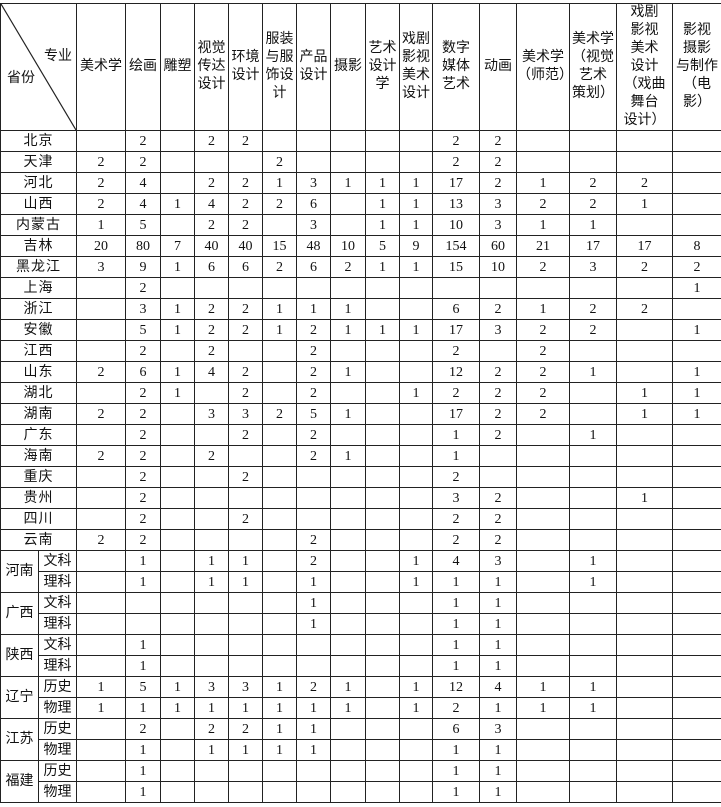 Image resolution: width=721 pixels, height=807 pixels. What do you see at coordinates (456, 687) in the screenshot?
I see `quota-cell: 12` at bounding box center [456, 687].